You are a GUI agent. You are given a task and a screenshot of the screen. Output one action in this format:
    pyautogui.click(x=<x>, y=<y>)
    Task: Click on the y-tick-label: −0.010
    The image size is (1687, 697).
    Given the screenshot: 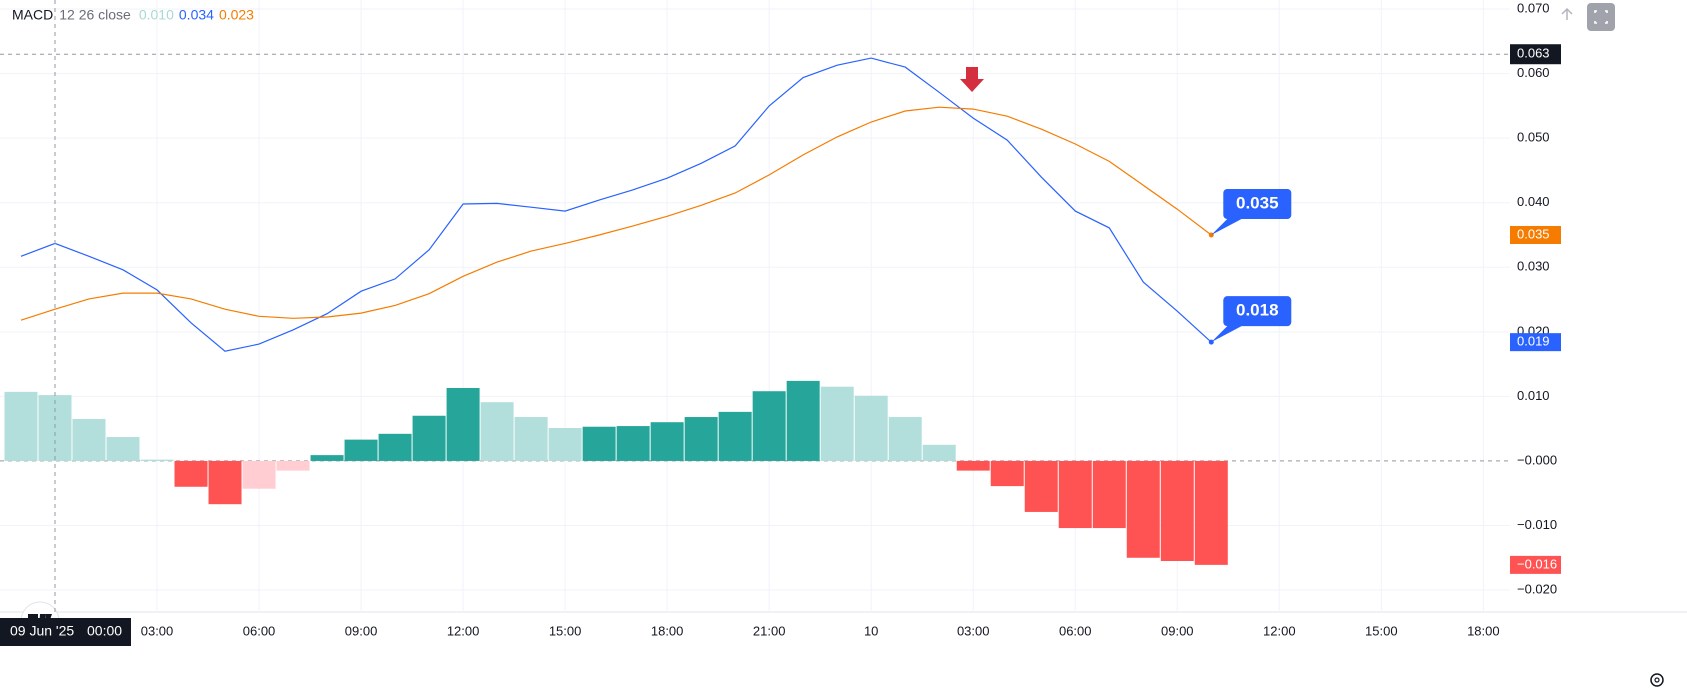 What is the action you would take?
    pyautogui.click(x=1537, y=524)
    